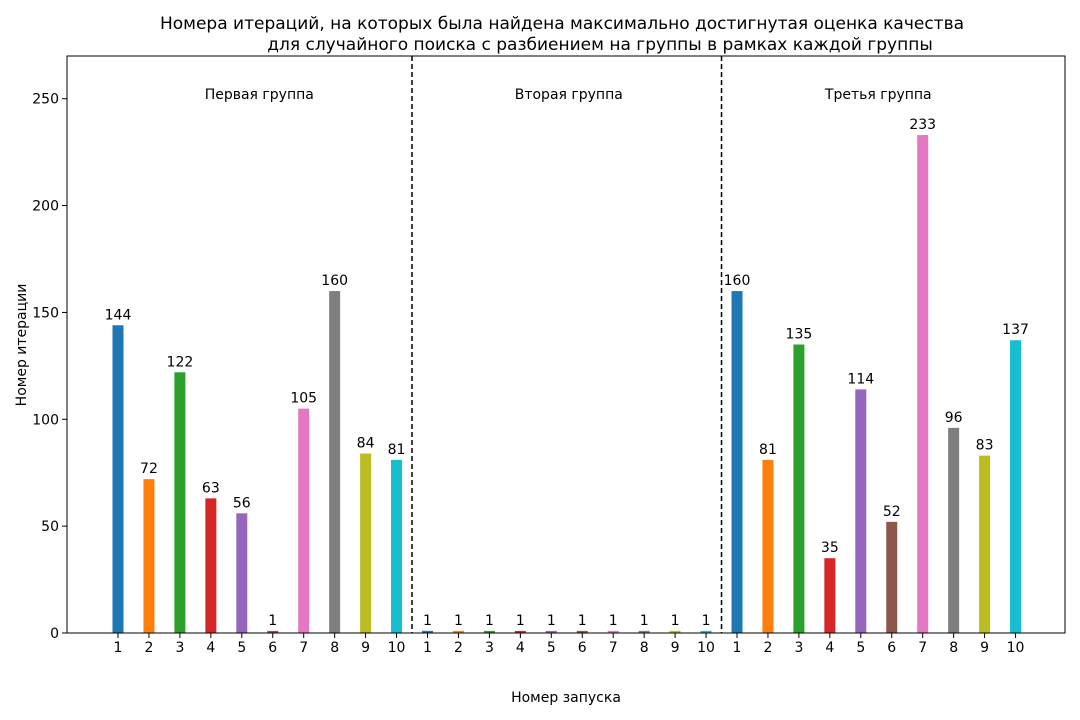 Image resolution: width=1080 pixels, height=720 pixels. I want to click on bar-group2-run8, so click(644, 631).